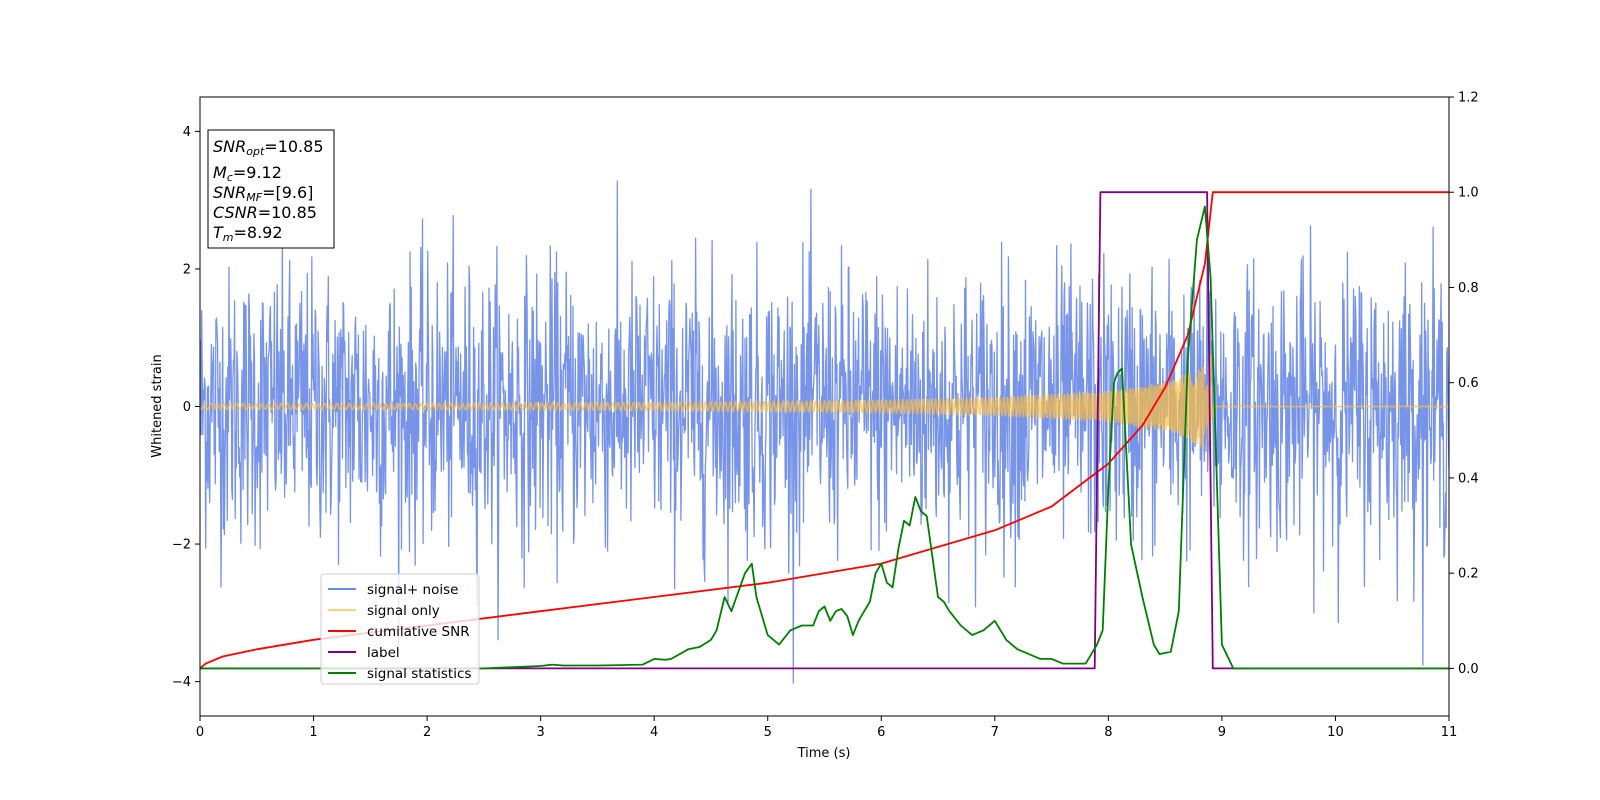 The height and width of the screenshot is (800, 1600). I want to click on x-tick-label: 1, so click(313, 732).